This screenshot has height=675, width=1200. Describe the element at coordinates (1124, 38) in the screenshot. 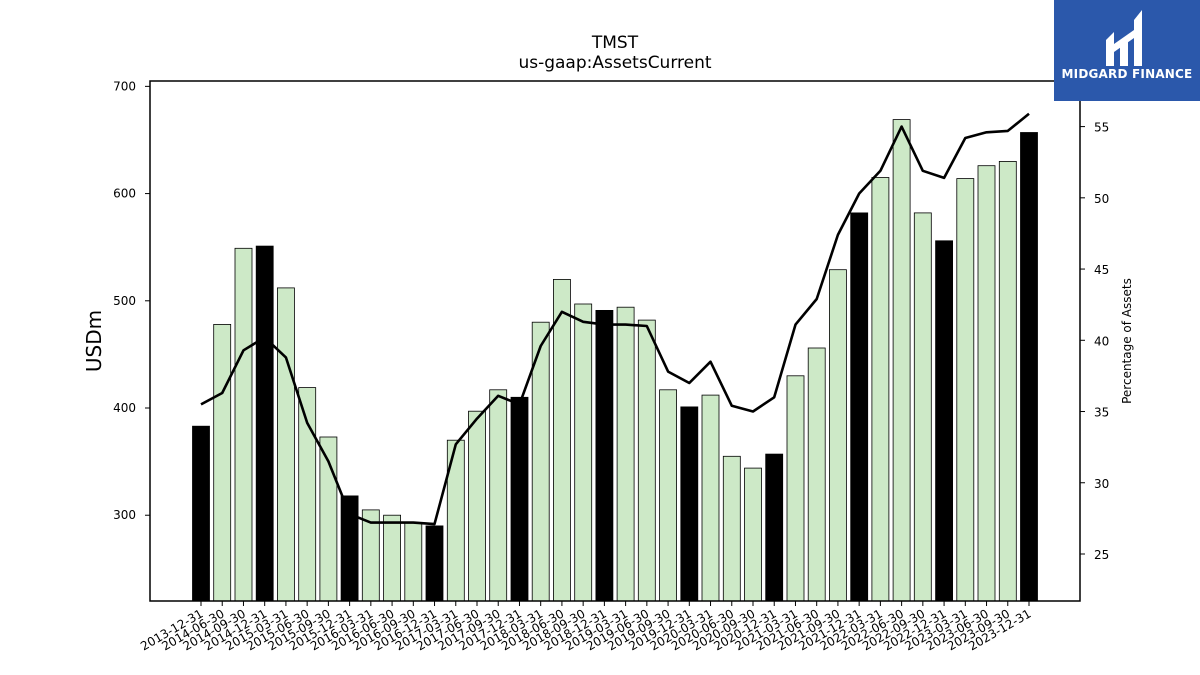

I see `logo-mark-icon` at that location.